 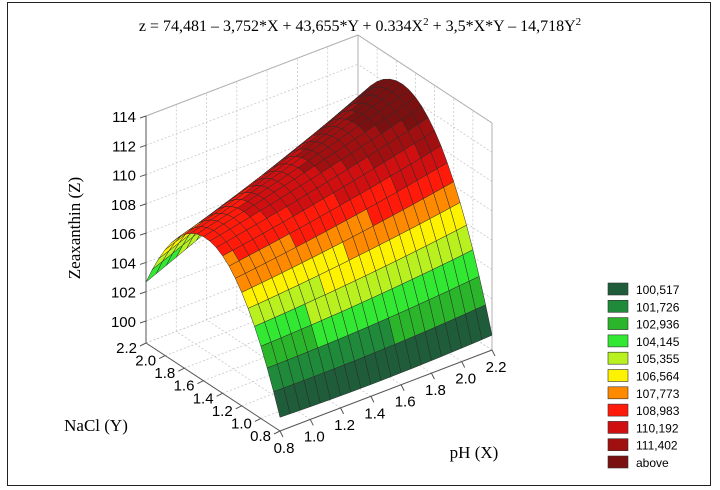 I want to click on legend-label: 108,983, so click(x=658, y=411).